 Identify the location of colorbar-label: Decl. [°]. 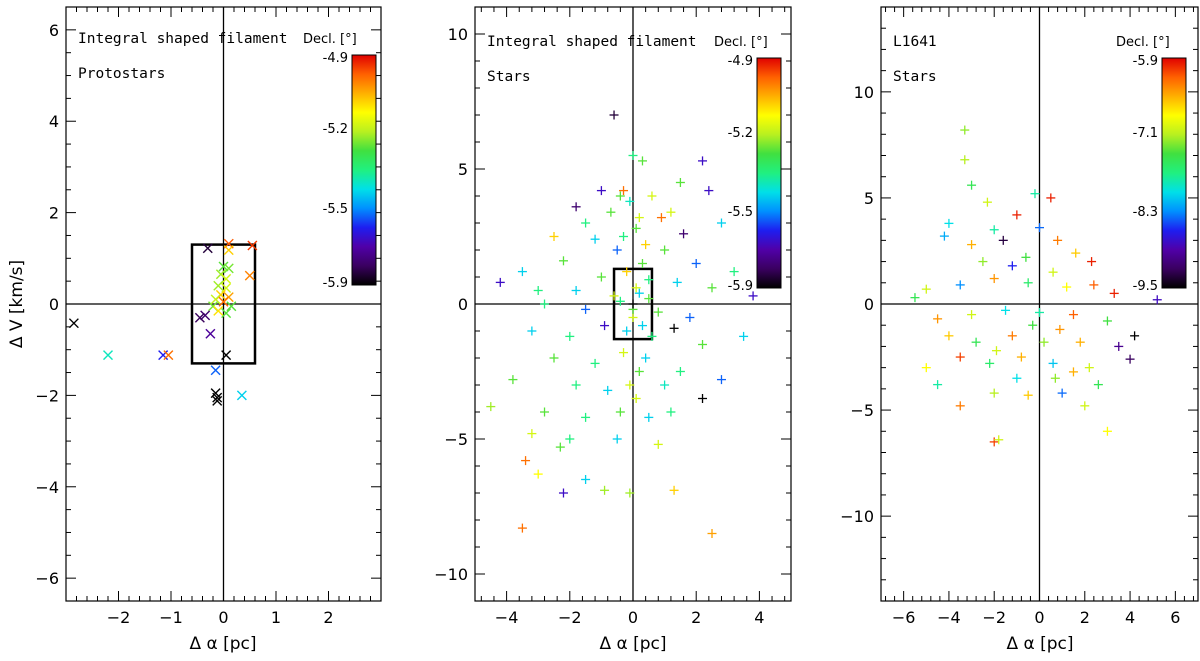
(330, 39).